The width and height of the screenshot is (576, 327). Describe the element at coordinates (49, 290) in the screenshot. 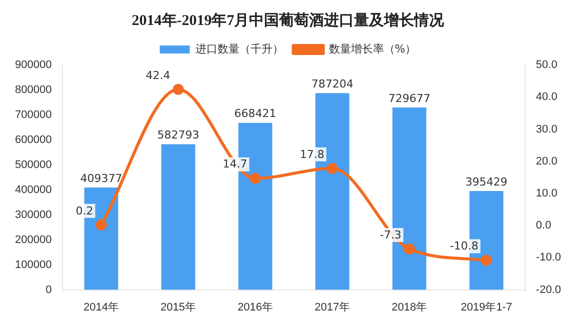

I see `y-tick-label: 0` at that location.